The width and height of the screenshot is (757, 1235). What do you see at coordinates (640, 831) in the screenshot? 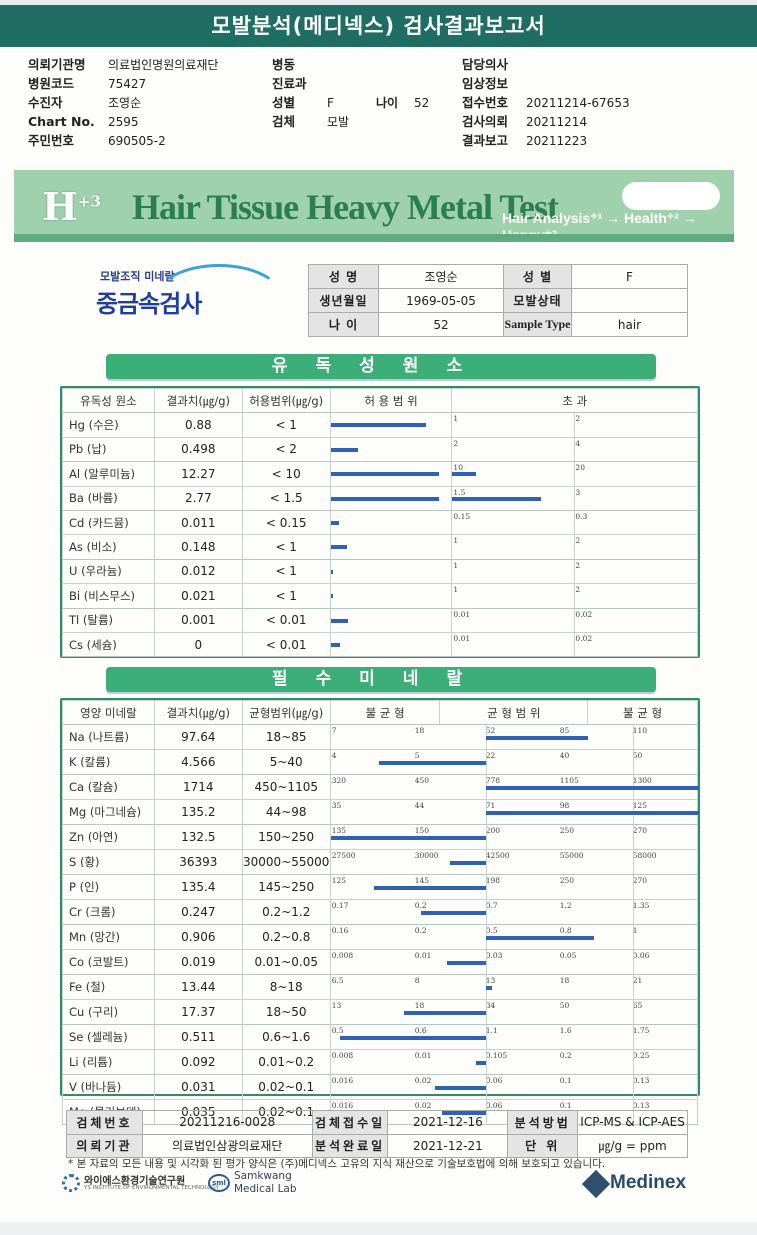
I see `tick-label: 270` at bounding box center [640, 831].